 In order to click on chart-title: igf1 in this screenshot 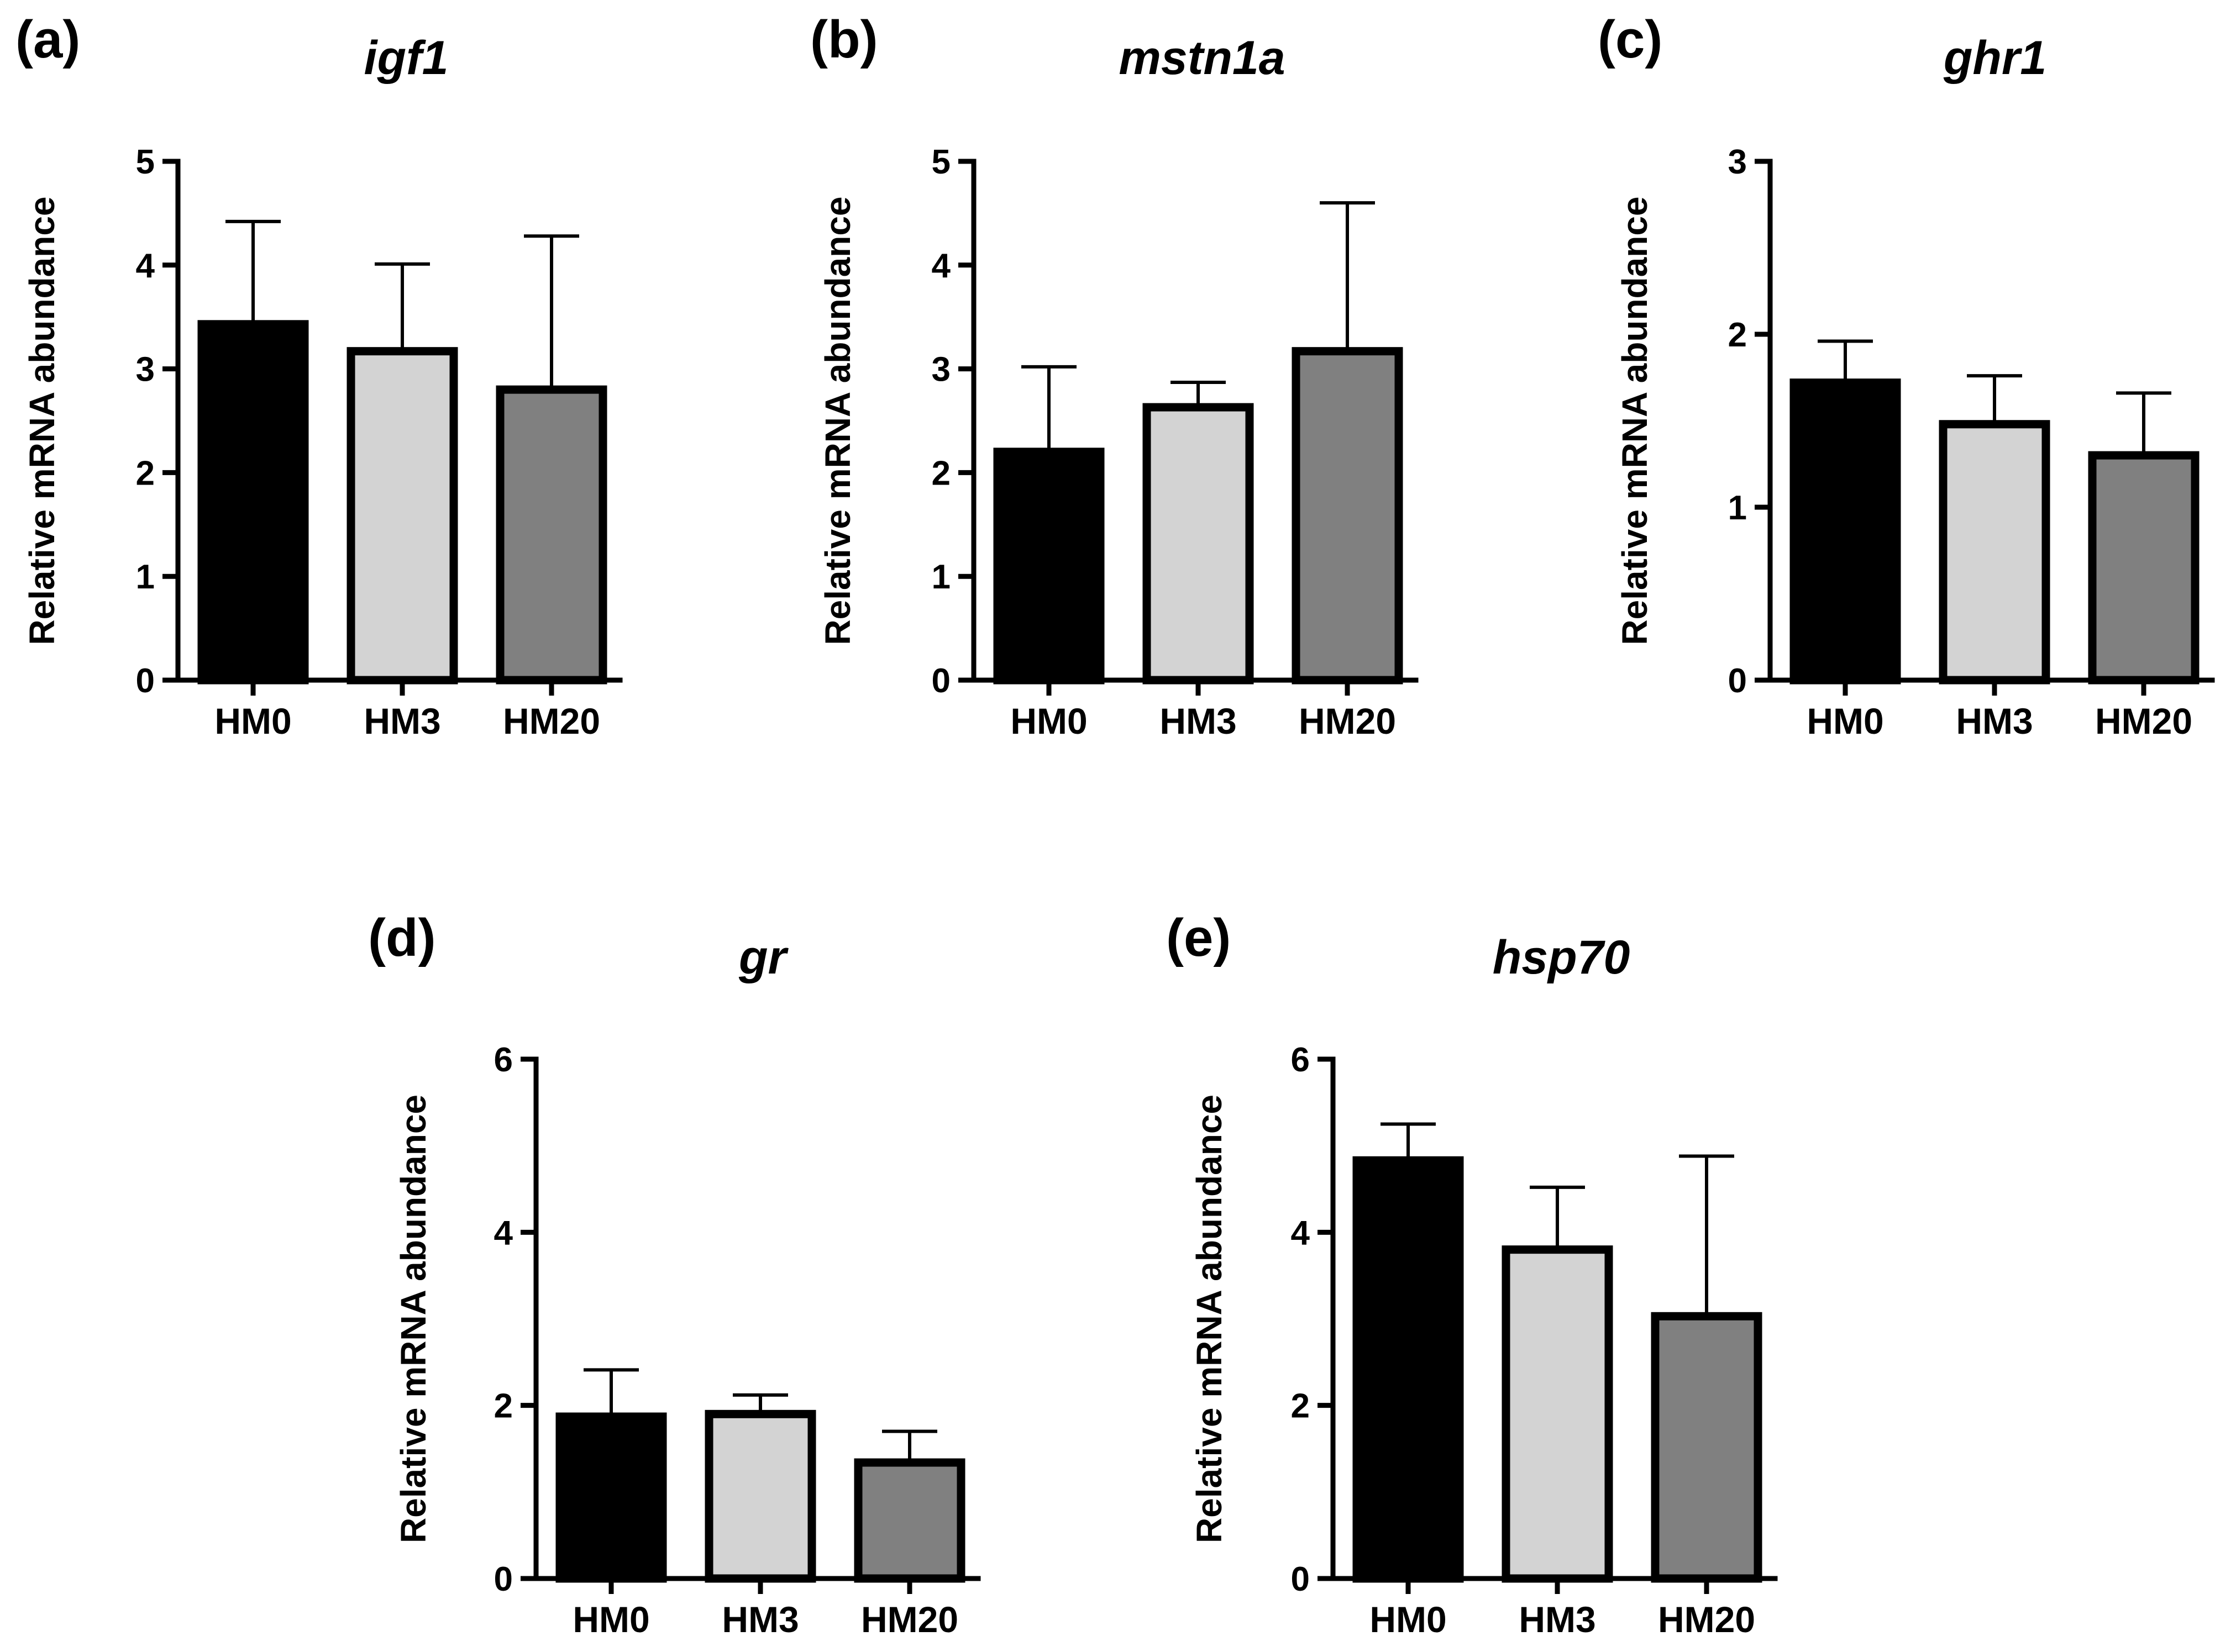, I will do `click(406, 58)`.